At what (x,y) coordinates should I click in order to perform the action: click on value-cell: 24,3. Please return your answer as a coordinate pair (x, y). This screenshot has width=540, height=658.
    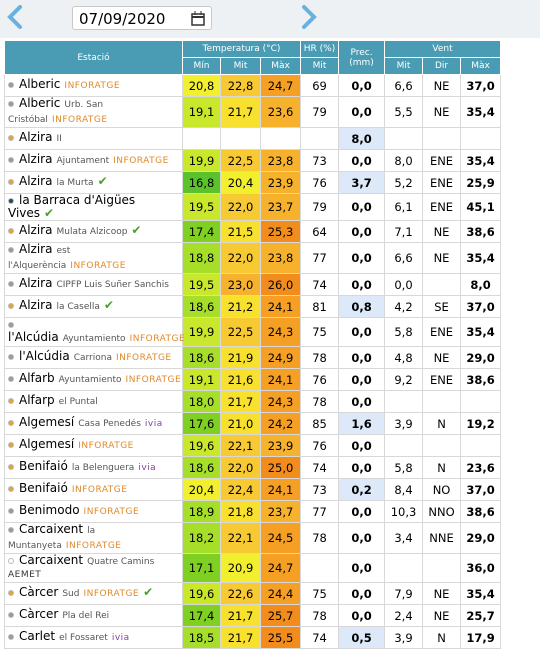
    Looking at the image, I should click on (280, 401).